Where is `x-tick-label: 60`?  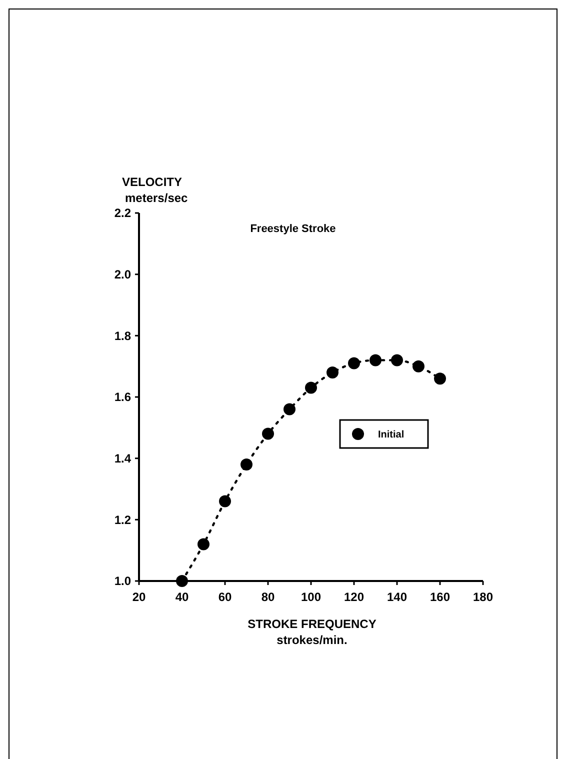
x-tick-label: 60 is located at coordinates (225, 597).